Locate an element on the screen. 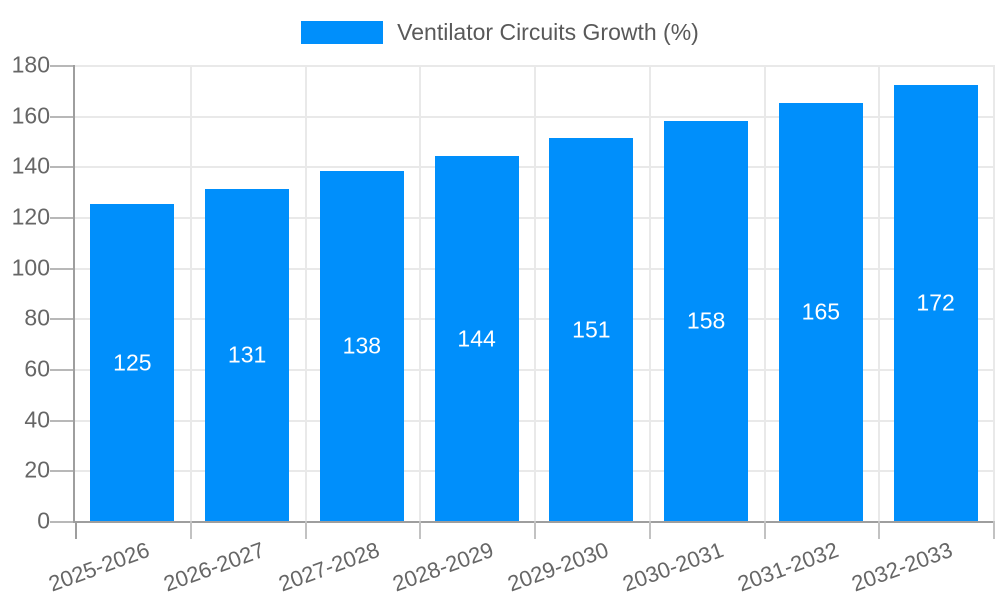 The width and height of the screenshot is (1000, 600). y-tick-label: 140 is located at coordinates (30, 165).